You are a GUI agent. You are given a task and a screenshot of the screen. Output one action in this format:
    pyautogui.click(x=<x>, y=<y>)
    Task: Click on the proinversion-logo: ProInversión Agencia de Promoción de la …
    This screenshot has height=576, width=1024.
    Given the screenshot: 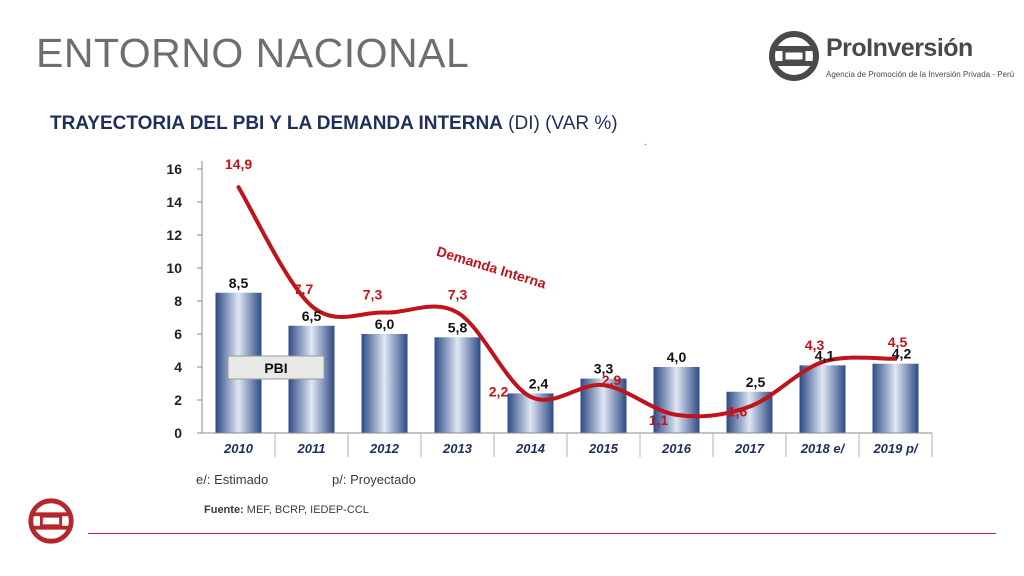 What is the action you would take?
    pyautogui.click(x=891, y=58)
    